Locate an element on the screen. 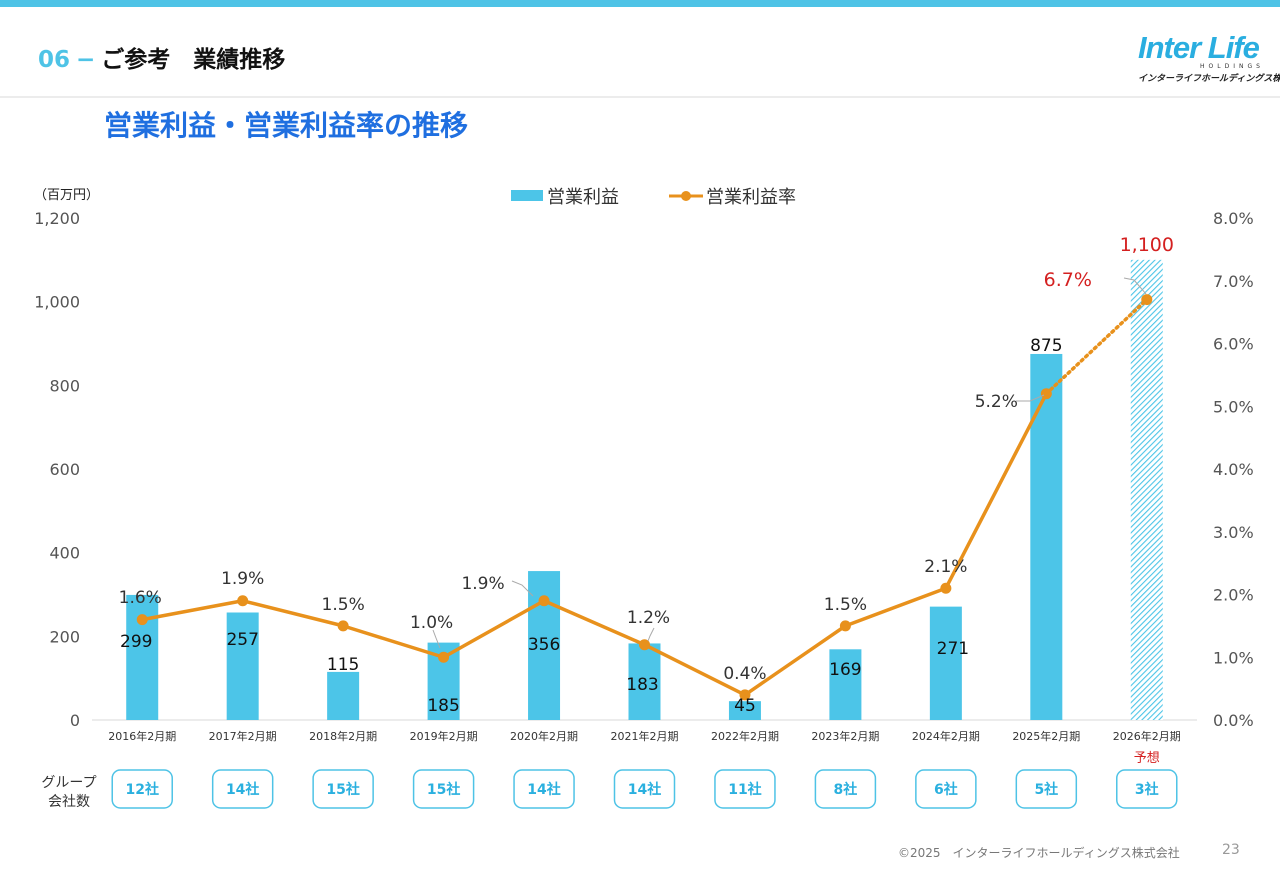 This screenshot has width=1280, height=886. ratio-point-2020年2月期 is located at coordinates (544, 601).